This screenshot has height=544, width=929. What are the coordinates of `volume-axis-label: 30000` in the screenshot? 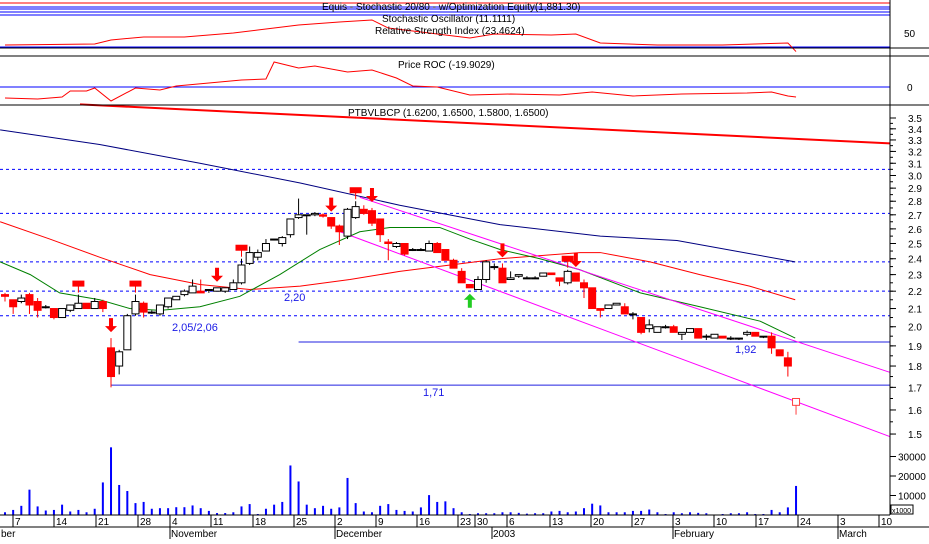 It's located at (912, 458).